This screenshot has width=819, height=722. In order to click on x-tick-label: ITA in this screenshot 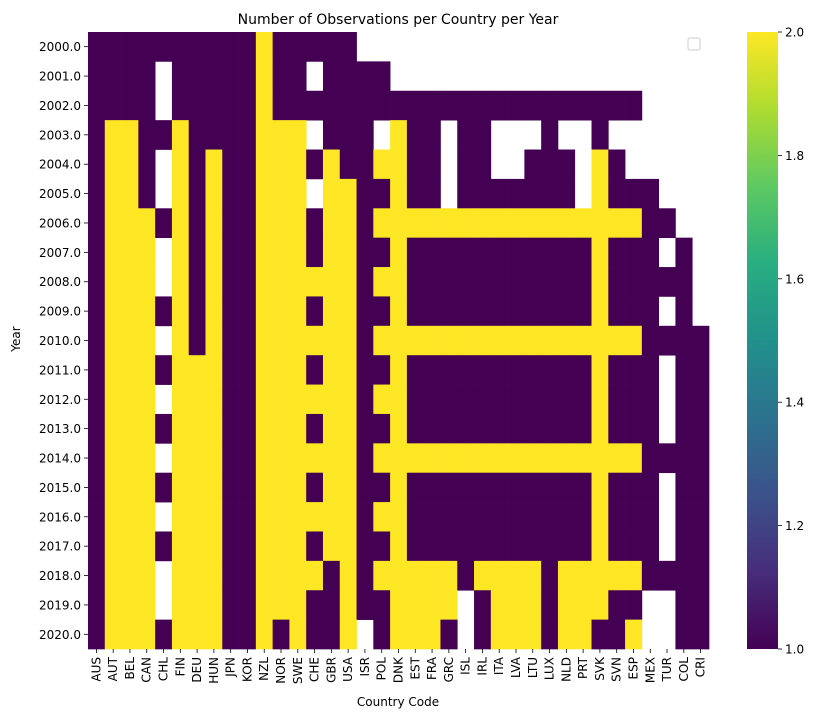, I will do `click(499, 665)`.